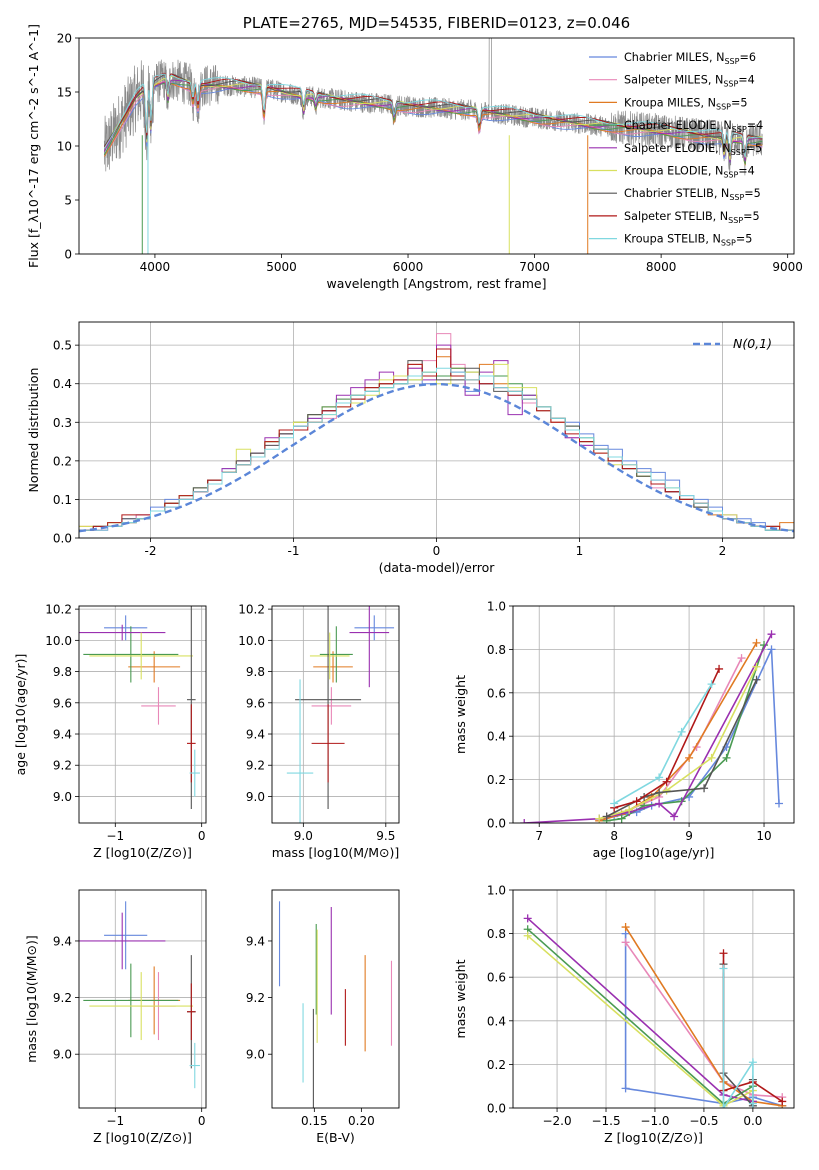 The image size is (819, 1170). What do you see at coordinates (335, 1137) in the screenshot?
I see `x-axis-label: E(B-V)` at bounding box center [335, 1137].